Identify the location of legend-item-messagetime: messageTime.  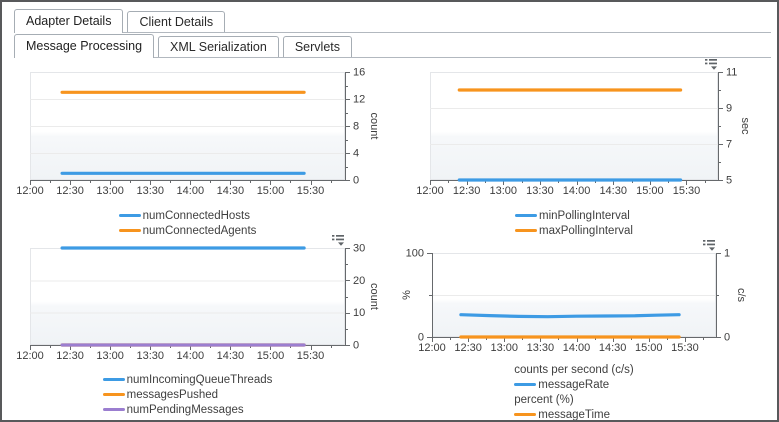
(574, 414).